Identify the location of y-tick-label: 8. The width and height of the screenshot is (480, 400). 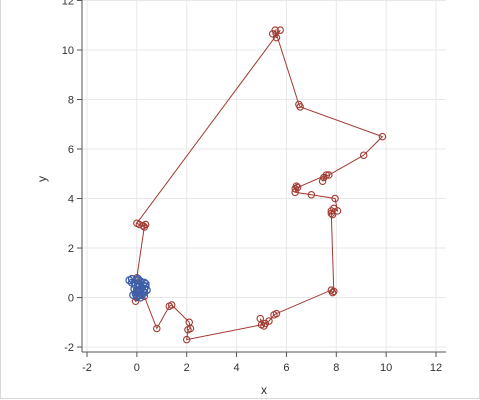
(71, 100).